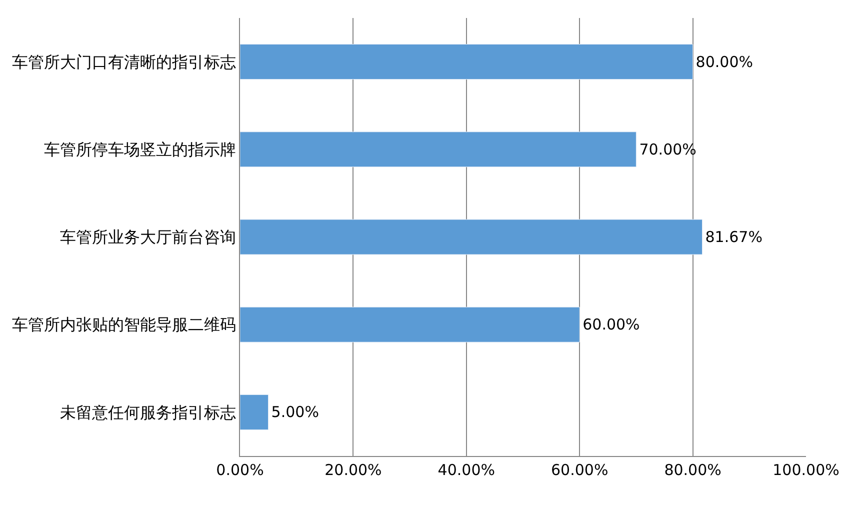 Image resolution: width=866 pixels, height=506 pixels. I want to click on y-tick-label: 未留意任何服务指引标志, so click(148, 412).